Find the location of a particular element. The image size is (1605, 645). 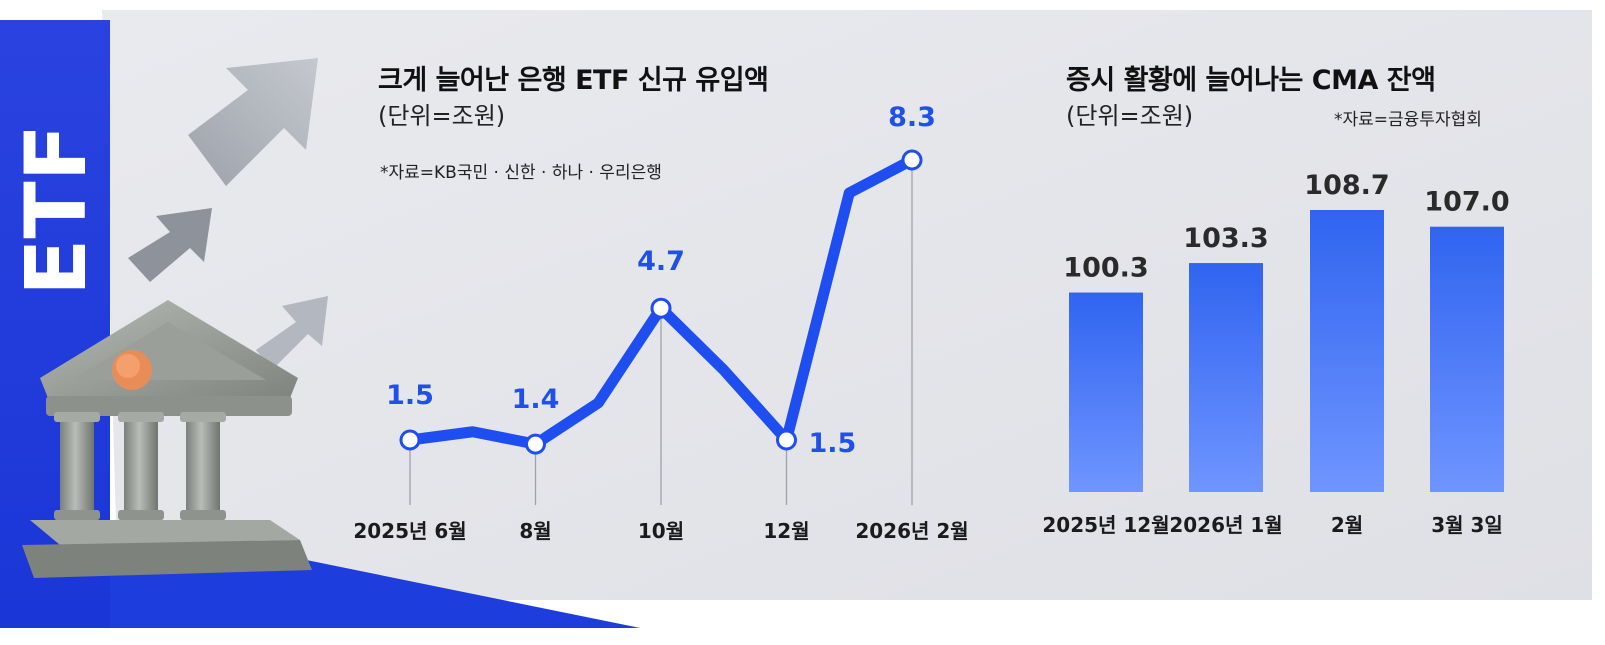

bar-chart-unit: (단위=조원) is located at coordinates (1130, 116).